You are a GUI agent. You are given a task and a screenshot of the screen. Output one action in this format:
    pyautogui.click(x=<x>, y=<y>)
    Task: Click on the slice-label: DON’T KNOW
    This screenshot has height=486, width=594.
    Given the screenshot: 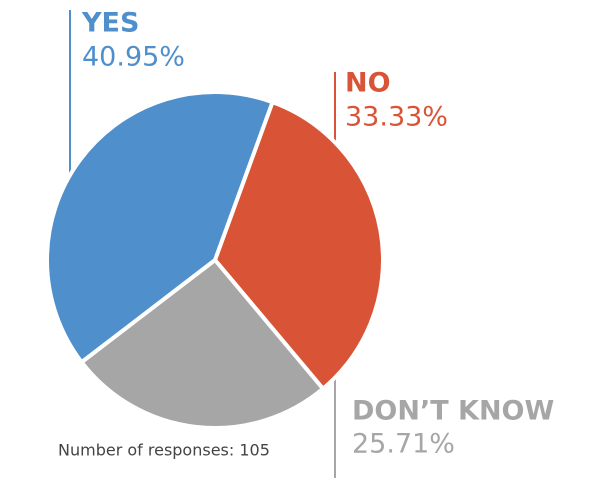 What is the action you would take?
    pyautogui.click(x=453, y=411)
    